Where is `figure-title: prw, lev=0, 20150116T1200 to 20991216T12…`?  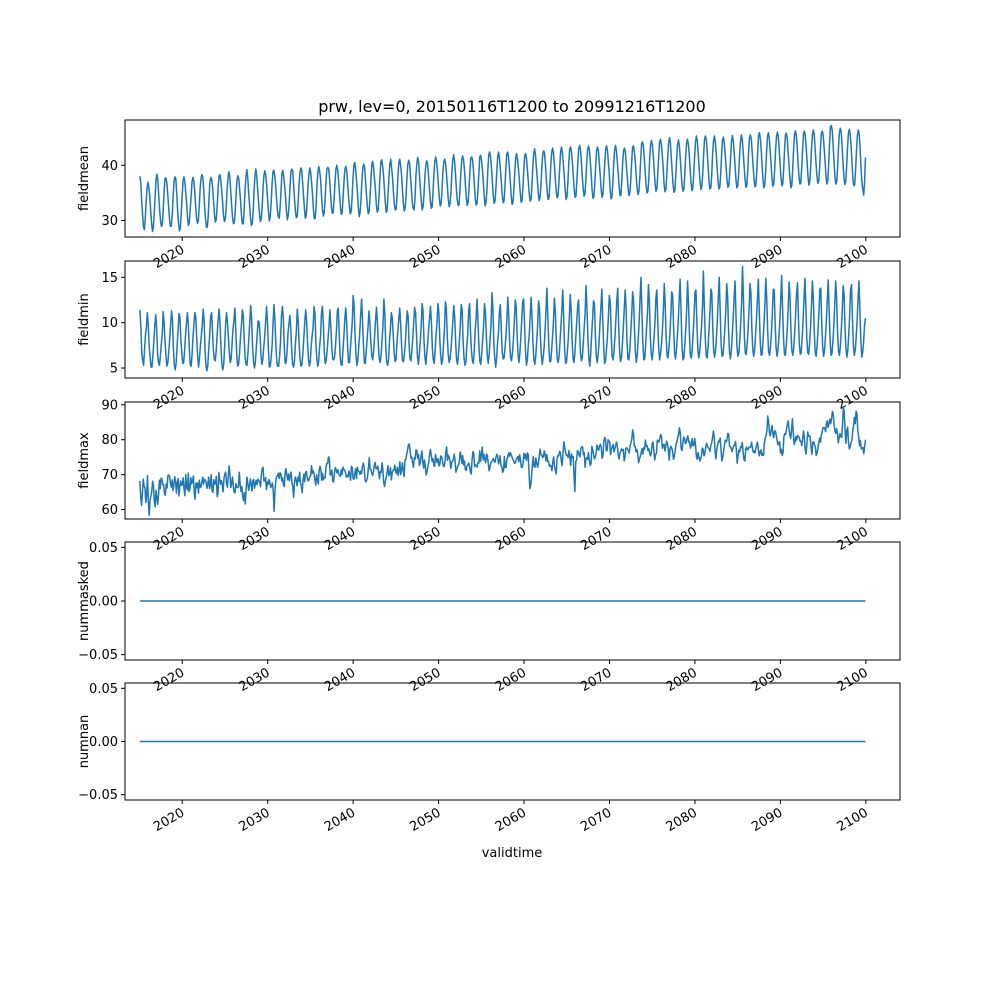 figure-title: prw, lev=0, 20150116T1200 to 20991216T12… is located at coordinates (512, 106).